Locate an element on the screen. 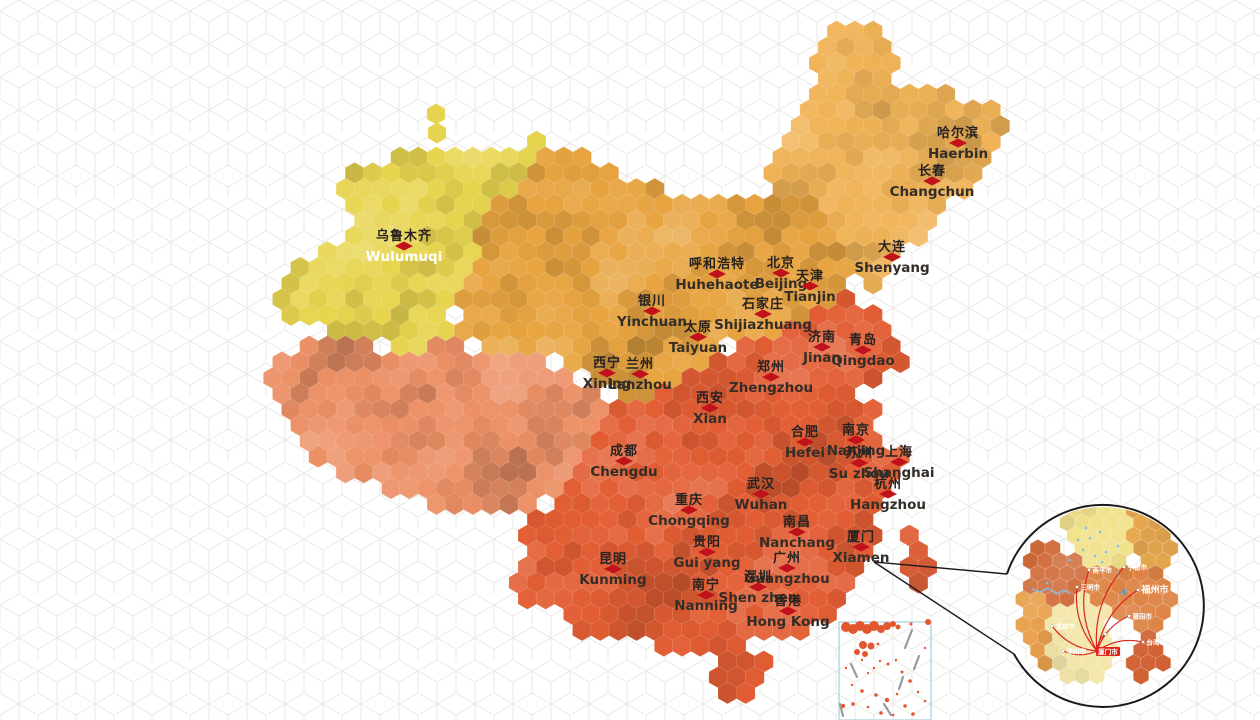 Image resolution: width=1260 pixels, height=720 pixels. city-yinchuan: 银川 Yinchuan is located at coordinates (651, 311).